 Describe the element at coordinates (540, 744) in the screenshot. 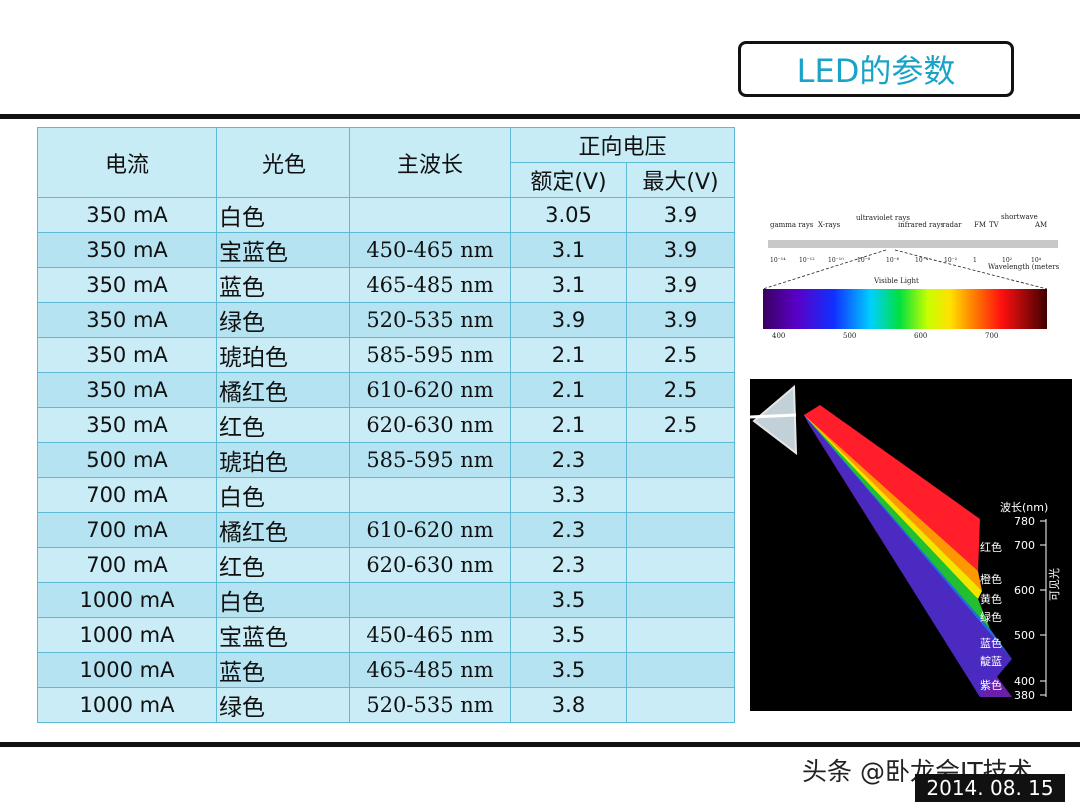

I see `bottom-divider` at that location.